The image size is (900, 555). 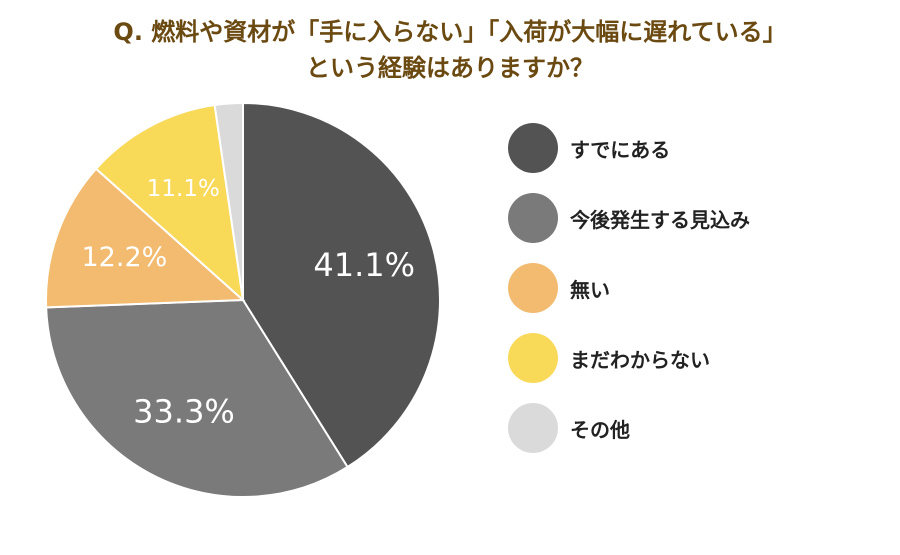 What do you see at coordinates (184, 411) in the screenshot?
I see `pie-data-label: 33.3%` at bounding box center [184, 411].